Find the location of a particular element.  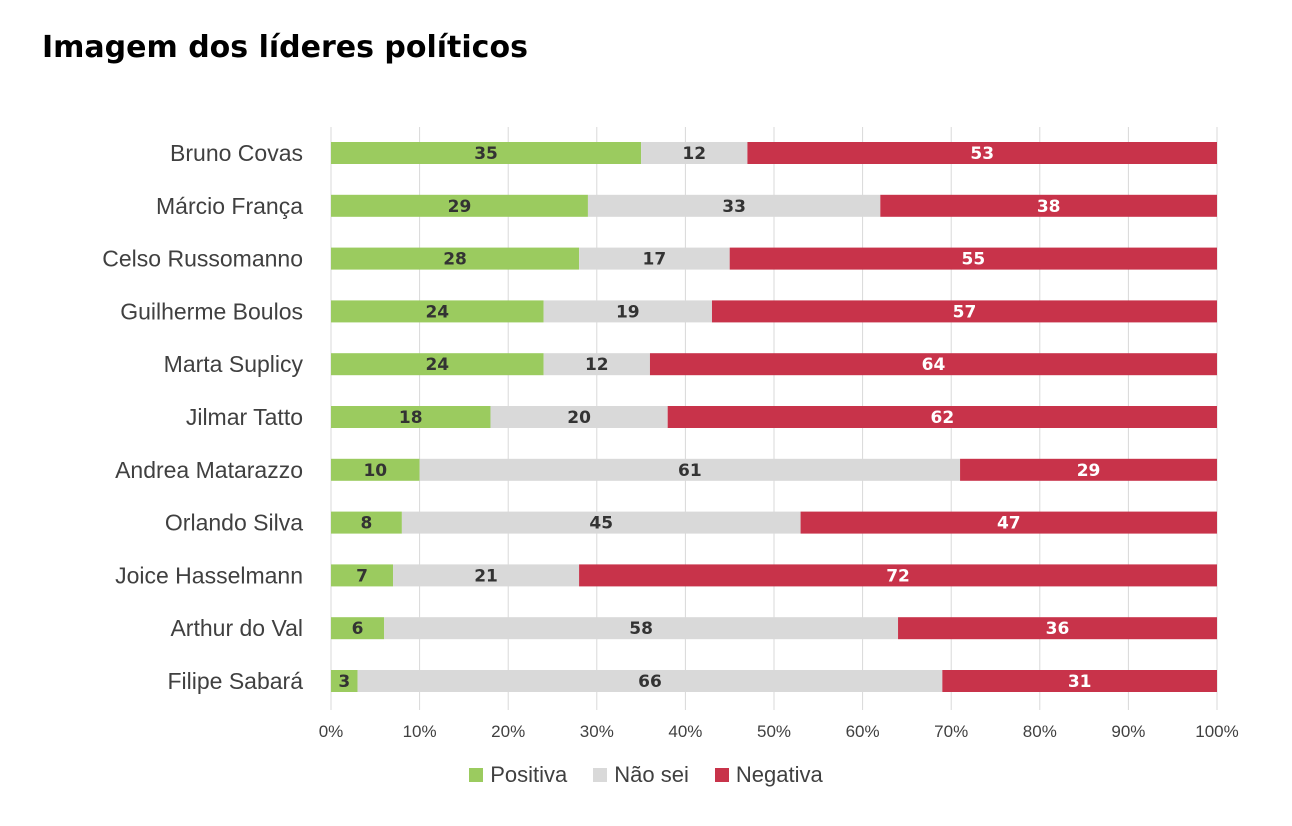

data-label: 66 is located at coordinates (650, 682).